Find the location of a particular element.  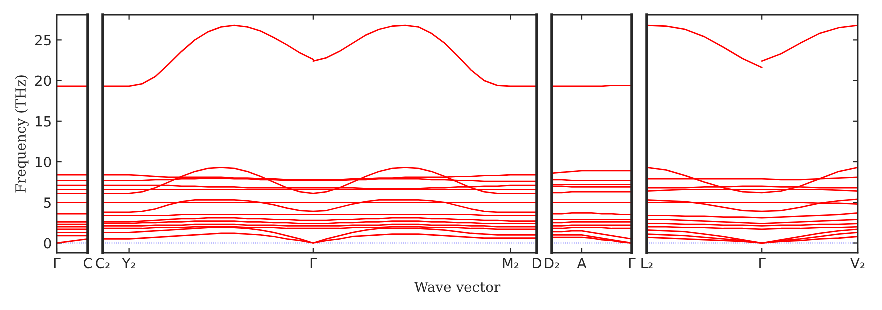

x-axis-title: Wave vector is located at coordinates (457, 287).